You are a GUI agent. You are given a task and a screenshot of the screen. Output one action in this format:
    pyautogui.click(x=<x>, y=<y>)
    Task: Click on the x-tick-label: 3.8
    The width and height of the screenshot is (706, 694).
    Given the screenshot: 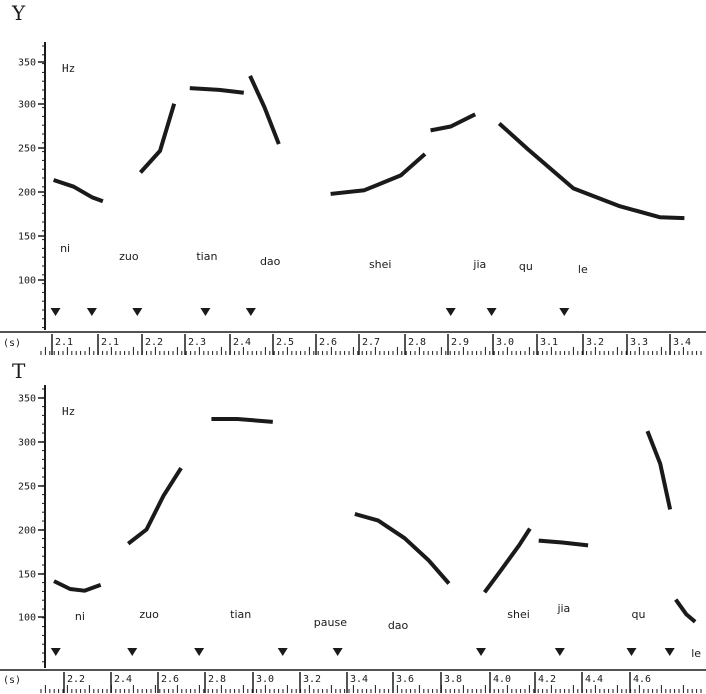 What is the action you would take?
    pyautogui.click(x=453, y=679)
    